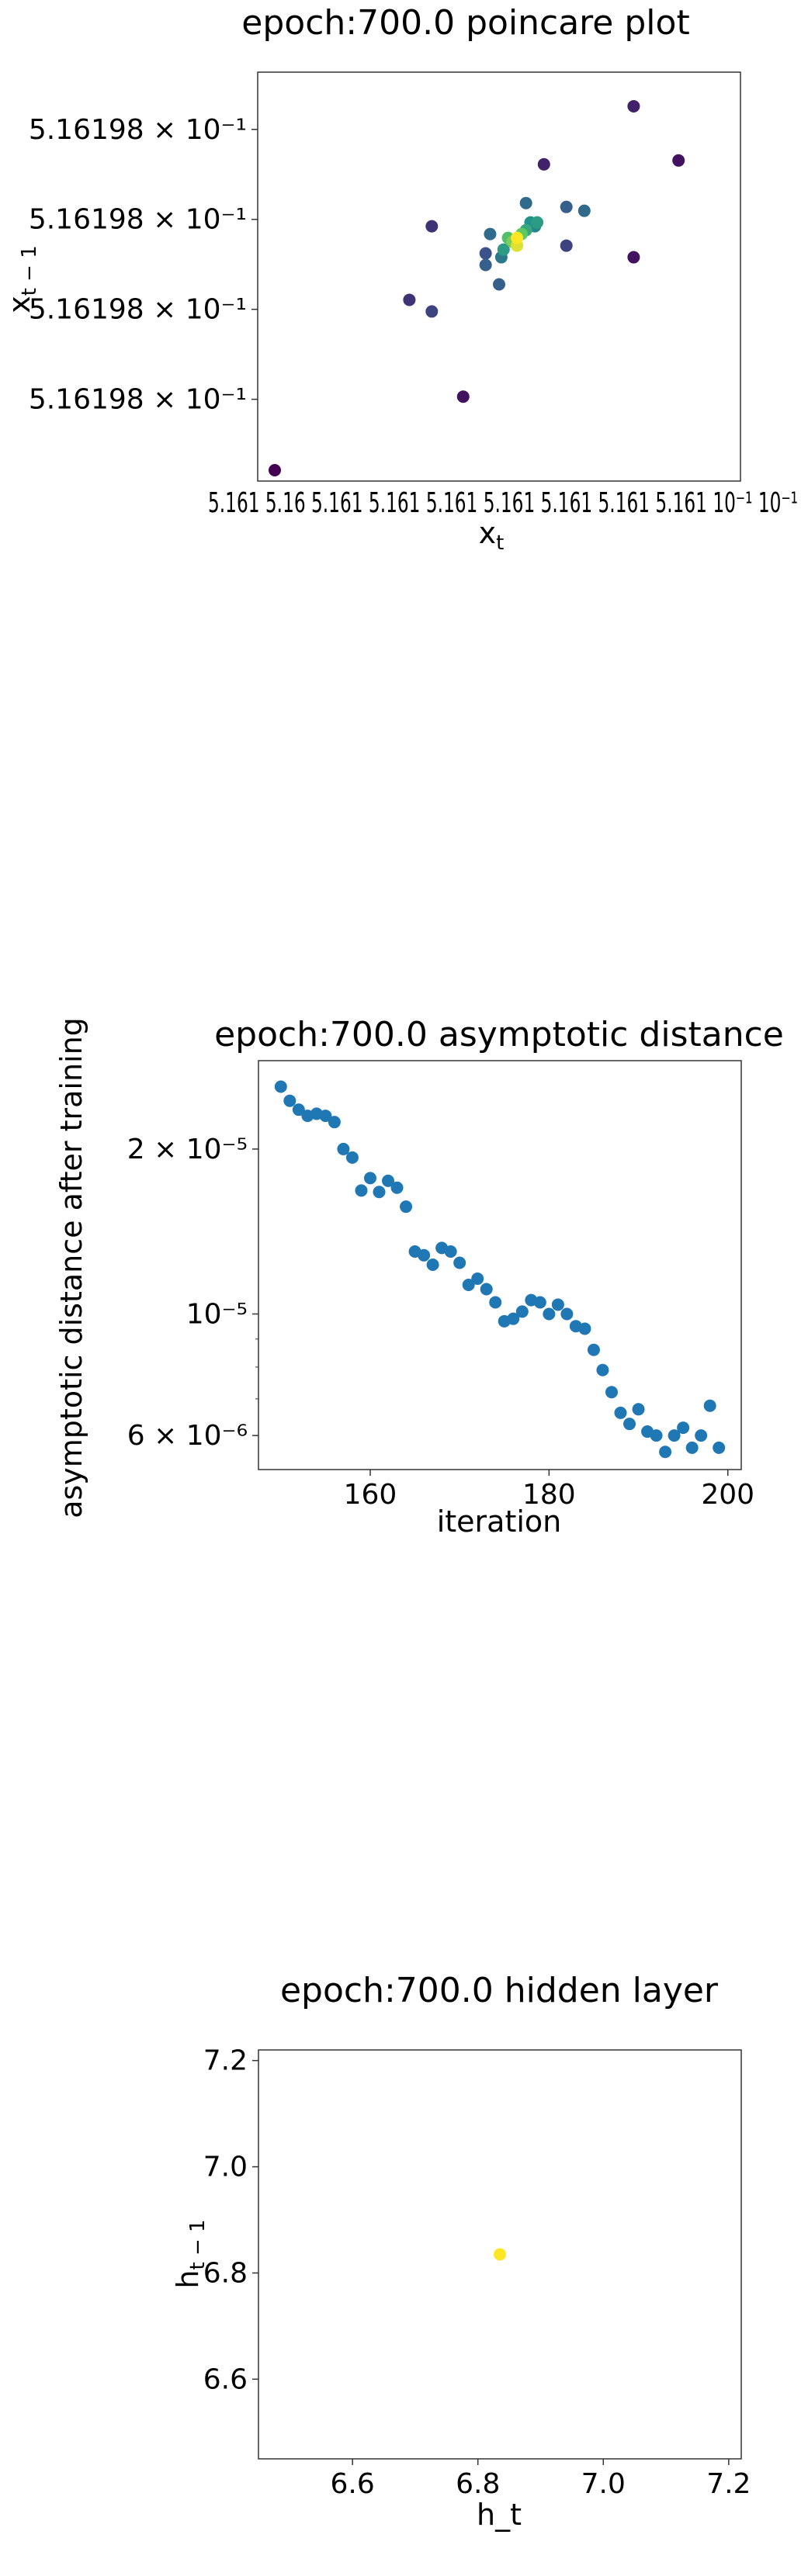 The image size is (808, 2576). Describe the element at coordinates (370, 1495) in the screenshot. I see `x-tick-label: 160` at that location.